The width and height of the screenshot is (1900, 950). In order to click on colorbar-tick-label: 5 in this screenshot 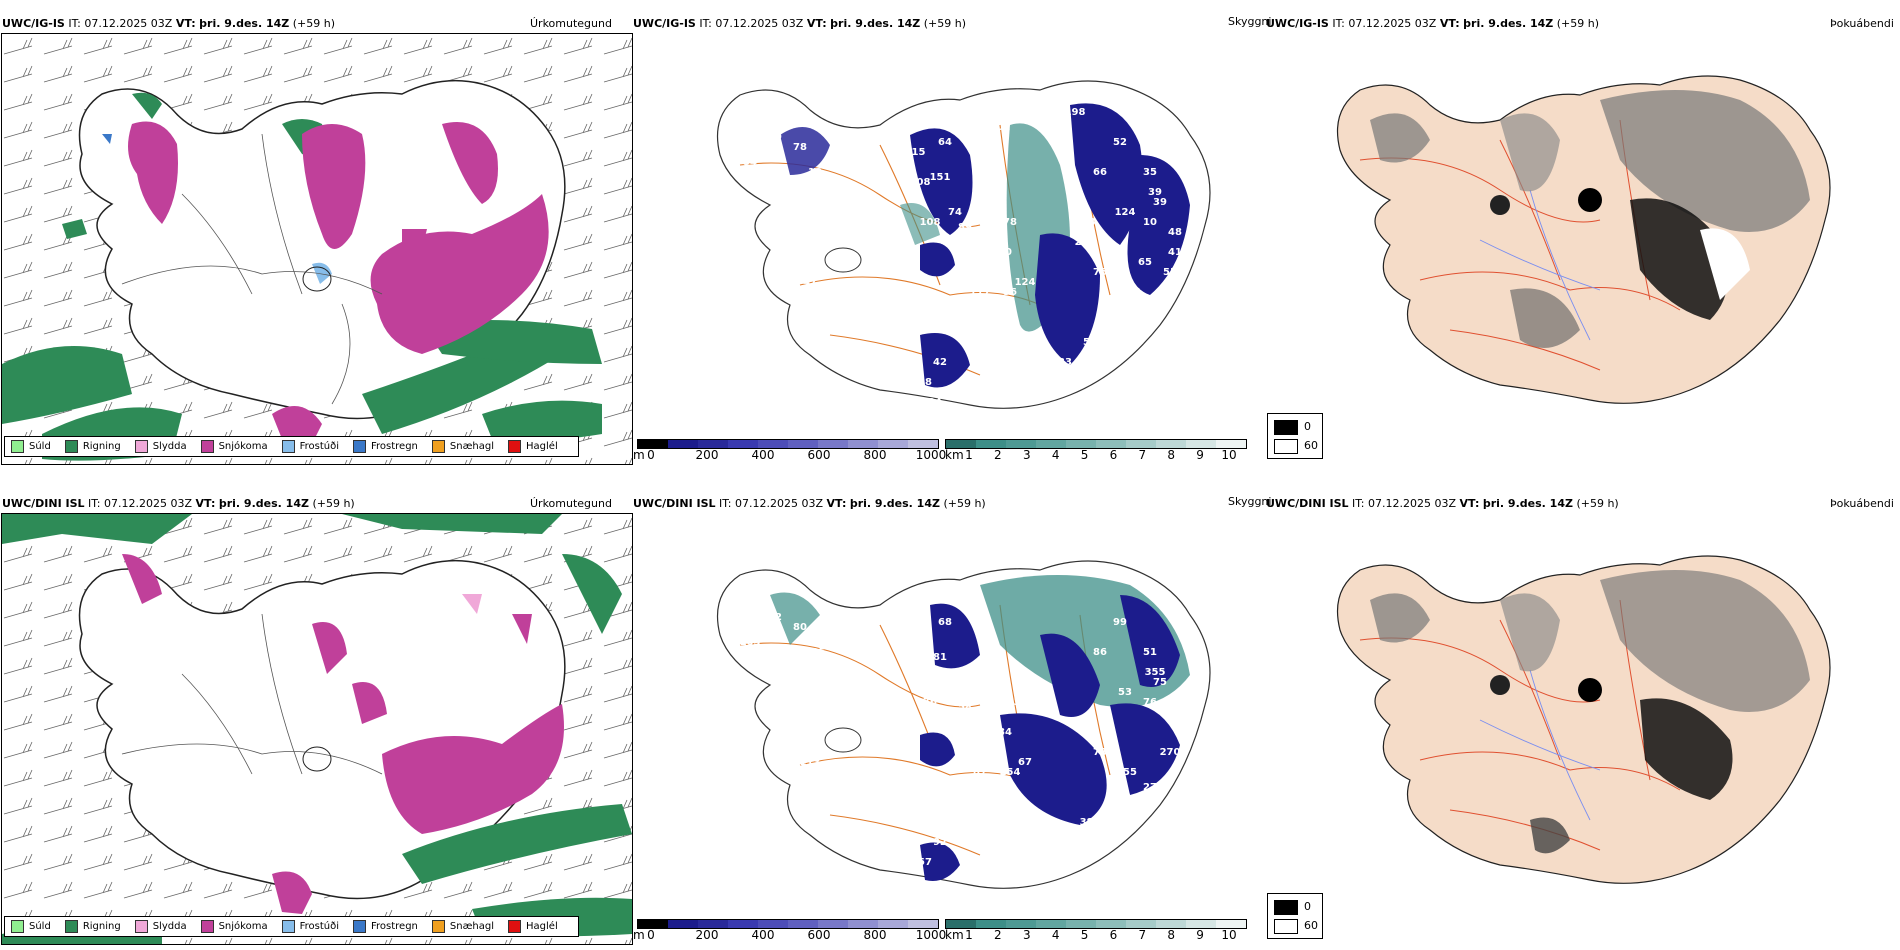, I will do `click(1084, 935)`.